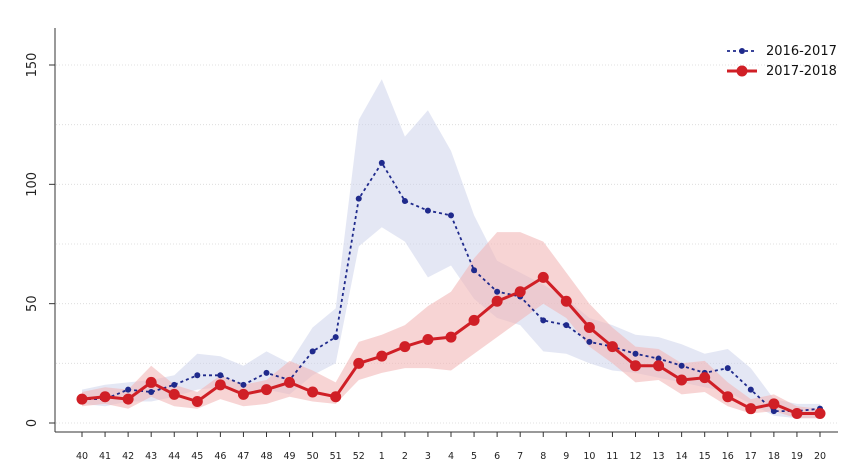 Image resolution: width=854 pixels, height=465 pixels. I want to click on x-tick-label: 7, so click(520, 456).